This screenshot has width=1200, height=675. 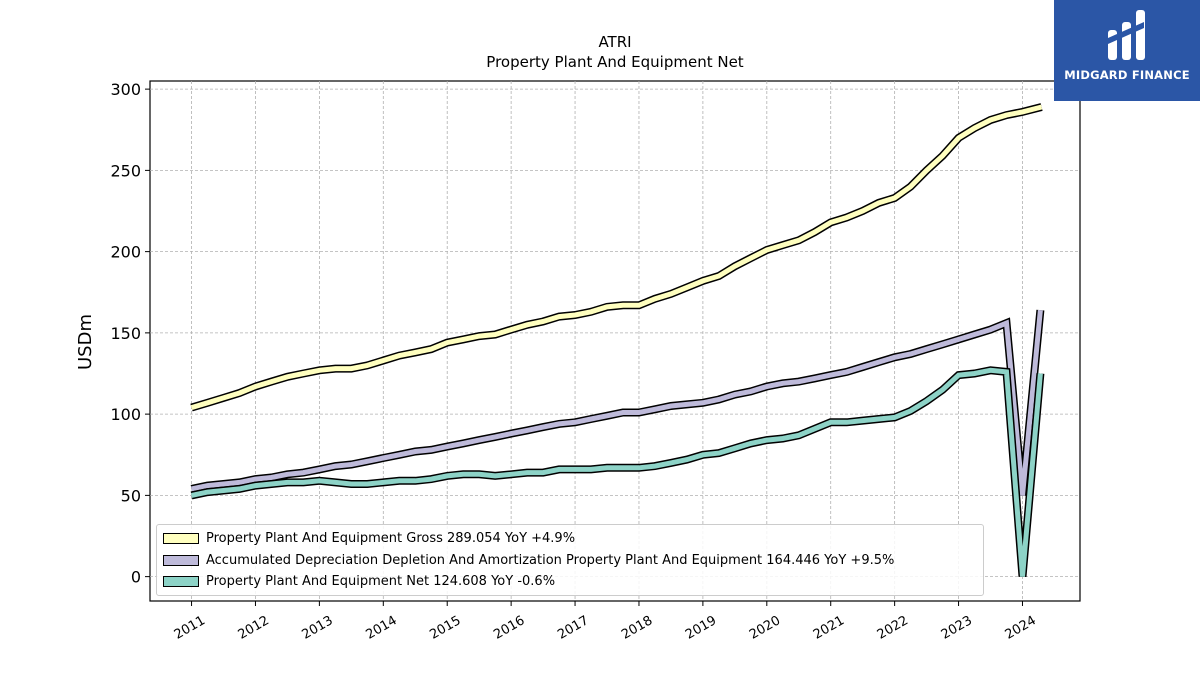 I want to click on x-tick-label: 2018, so click(x=637, y=628).